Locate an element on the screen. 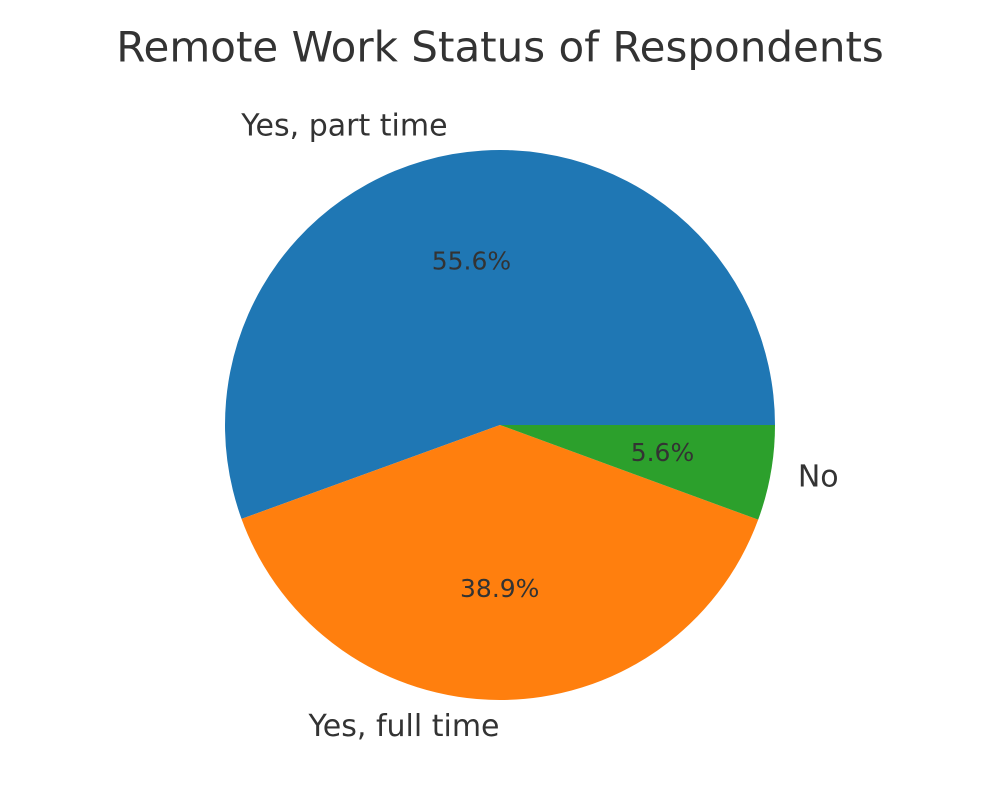  slice-label: Yes, full time is located at coordinates (403, 726).